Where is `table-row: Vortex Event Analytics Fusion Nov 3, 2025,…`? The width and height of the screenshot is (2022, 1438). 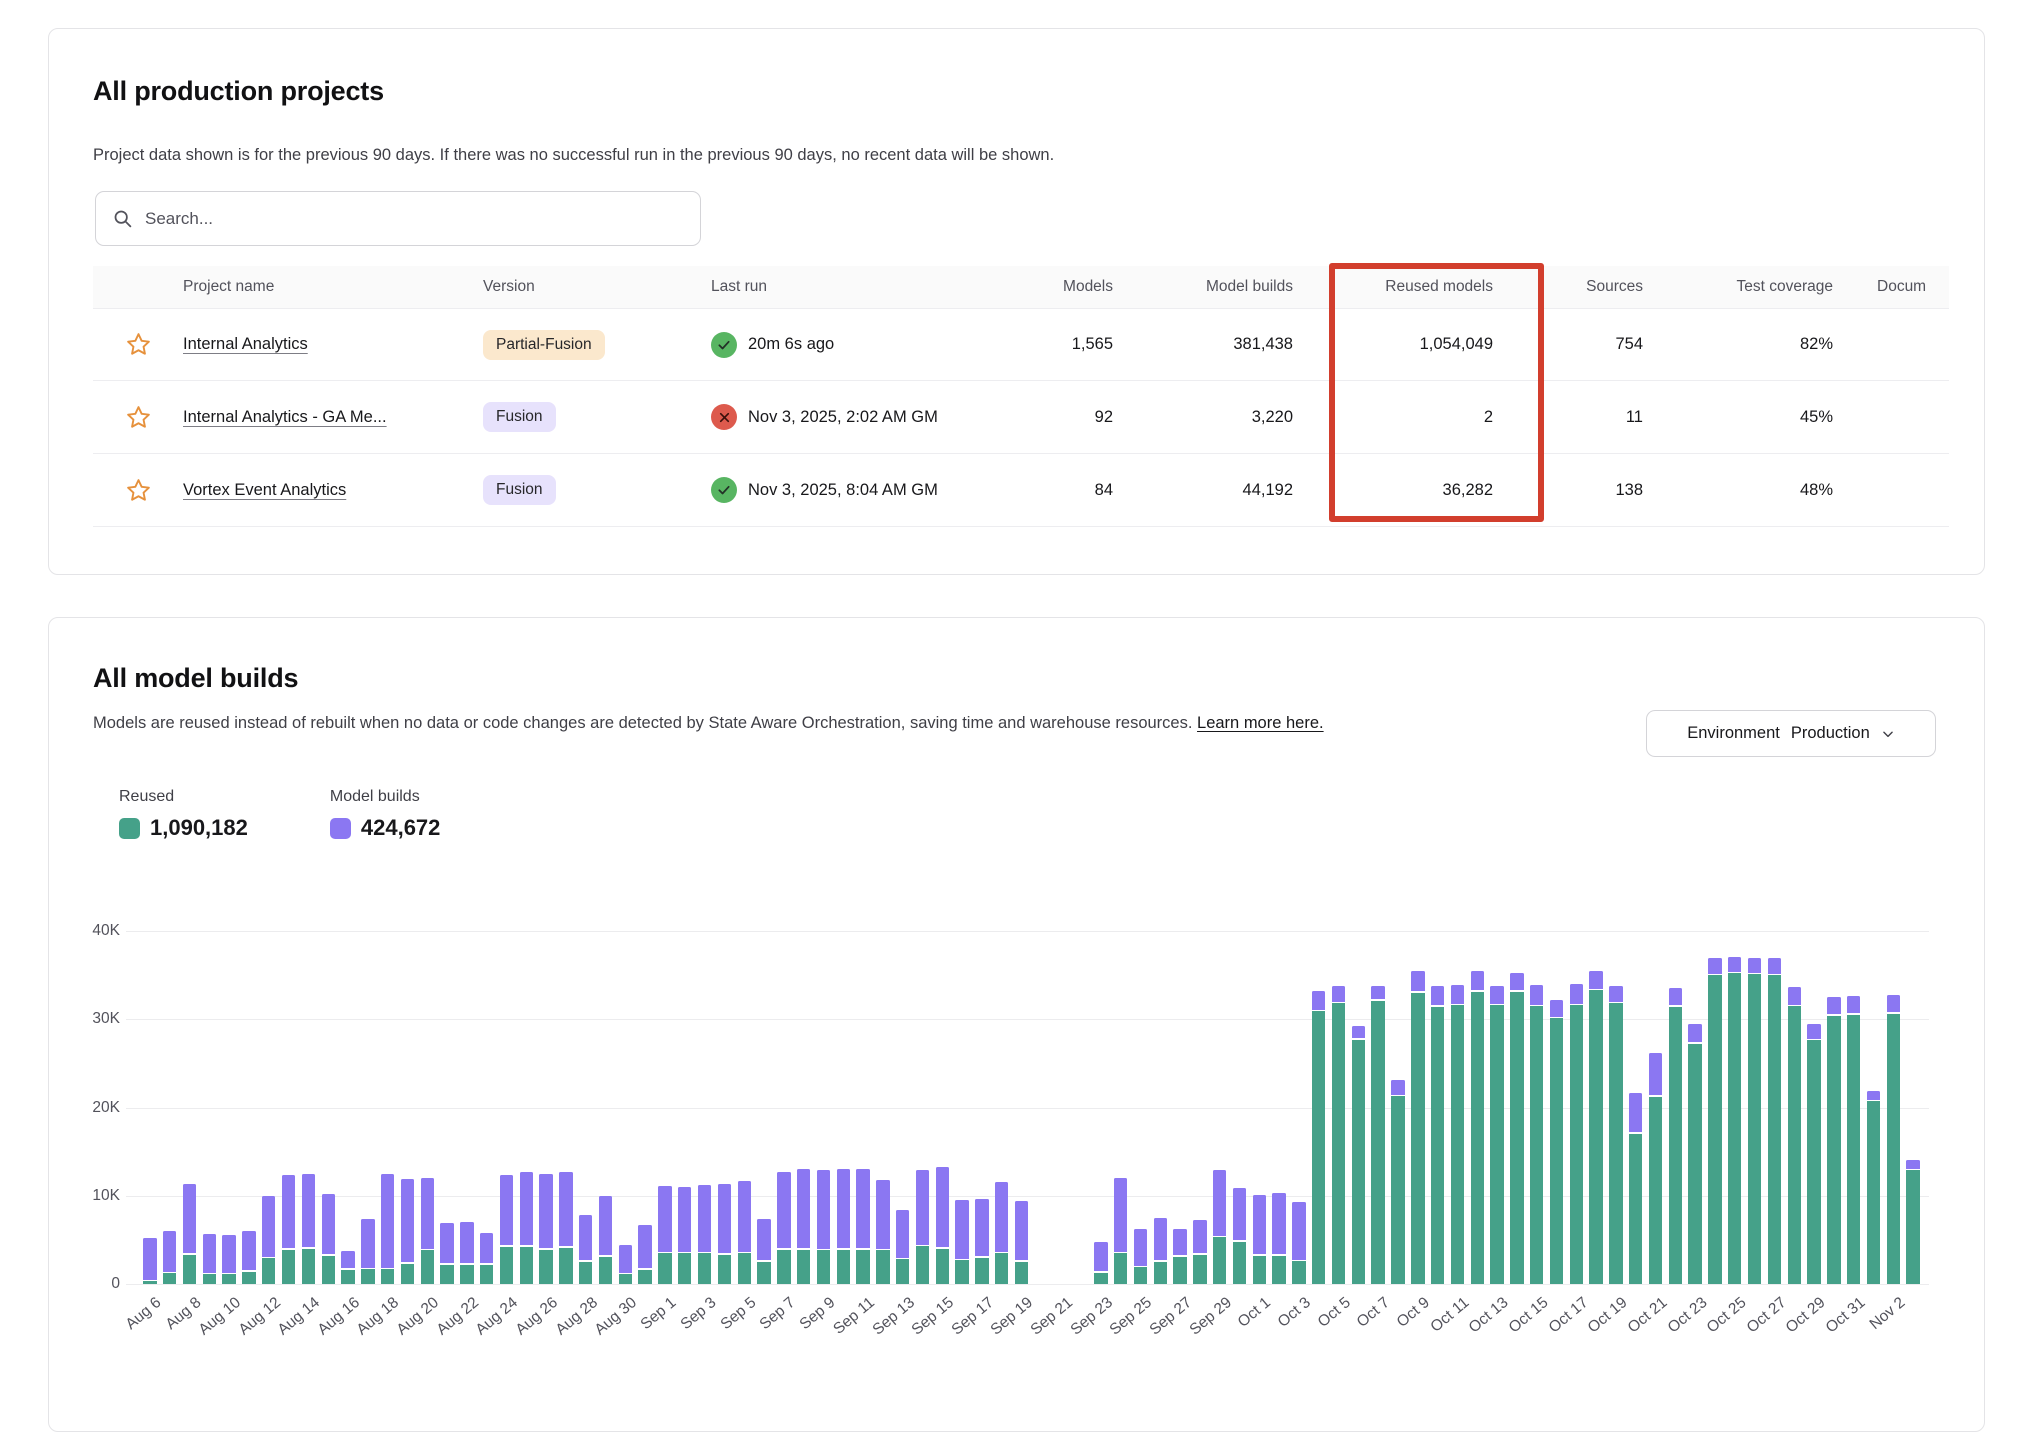
table-row: Vortex Event Analytics Fusion Nov 3, 2025,… is located at coordinates (1021, 490).